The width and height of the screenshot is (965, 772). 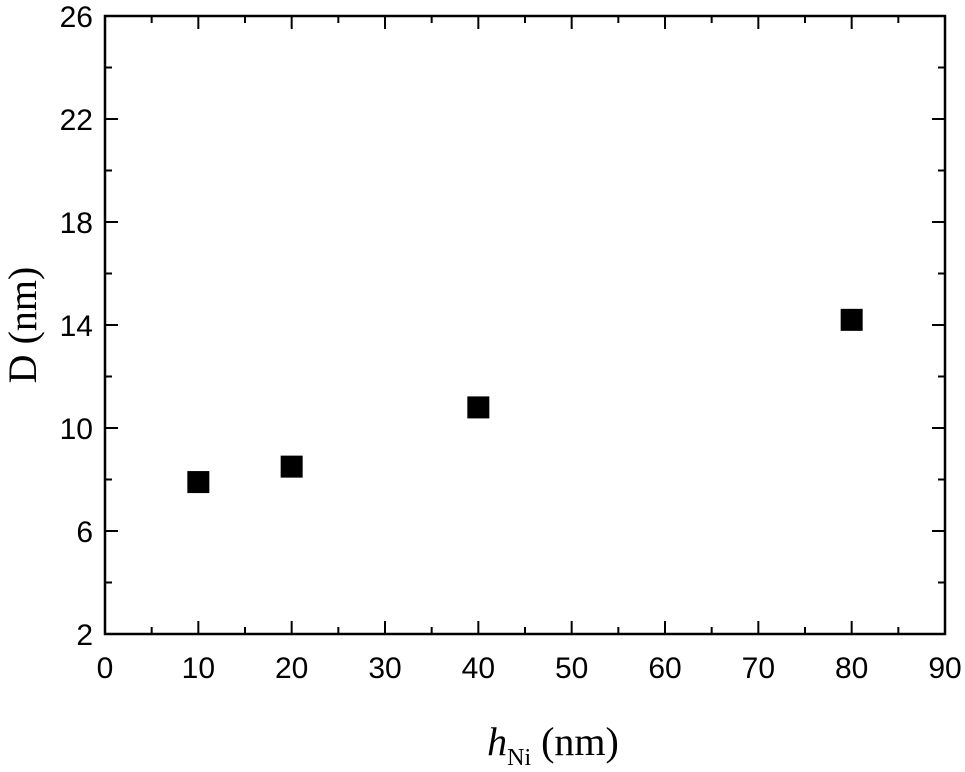 I want to click on x-tick-label: 80, so click(x=851, y=668).